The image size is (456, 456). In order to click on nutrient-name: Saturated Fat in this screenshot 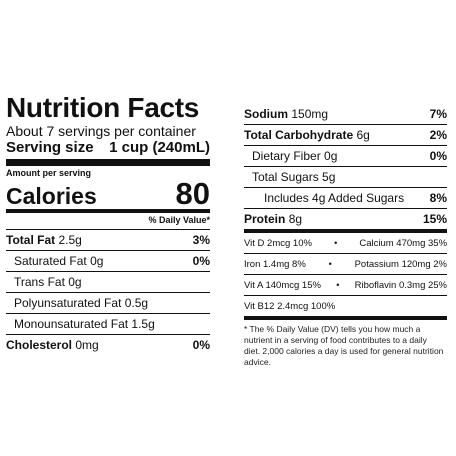, I will do `click(50, 261)`.